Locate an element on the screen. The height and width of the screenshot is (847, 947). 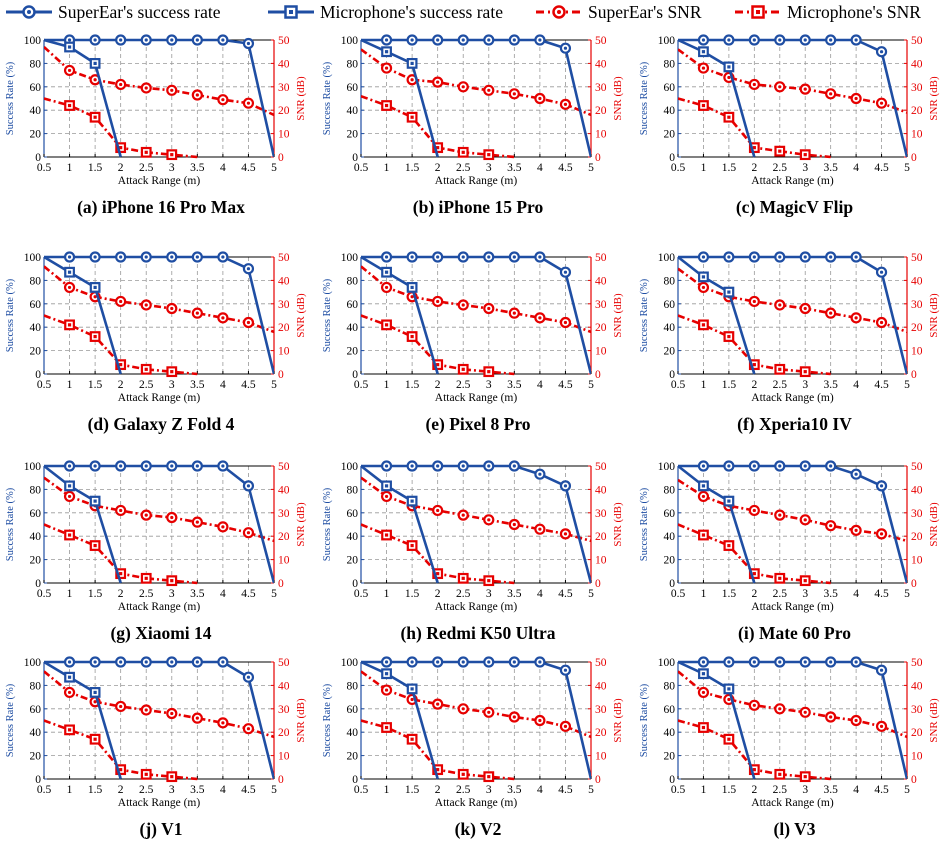
x-tick-label: 2 is located at coordinates (438, 594).